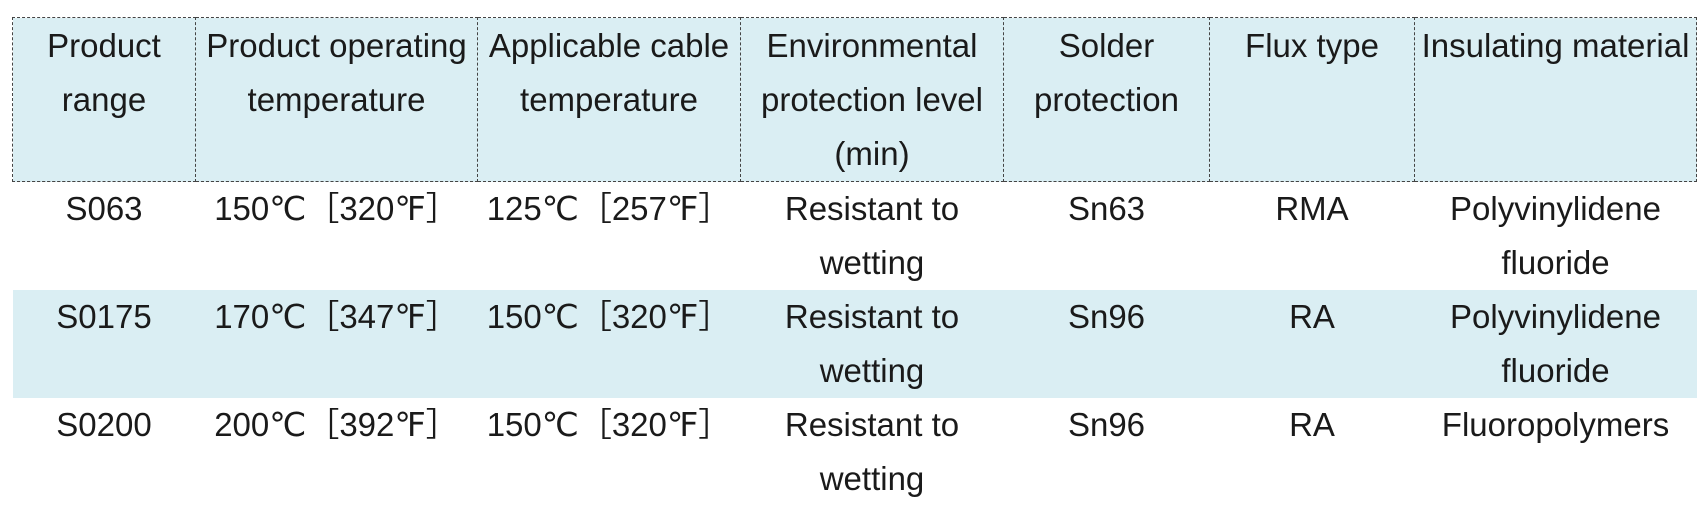  Describe the element at coordinates (1312, 208) in the screenshot. I see `cell-flux-type: RMA` at that location.